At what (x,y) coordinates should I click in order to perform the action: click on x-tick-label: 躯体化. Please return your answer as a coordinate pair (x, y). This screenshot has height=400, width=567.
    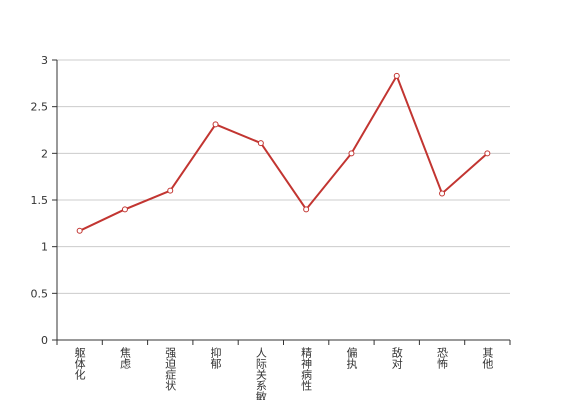
    Looking at the image, I should click on (79, 364).